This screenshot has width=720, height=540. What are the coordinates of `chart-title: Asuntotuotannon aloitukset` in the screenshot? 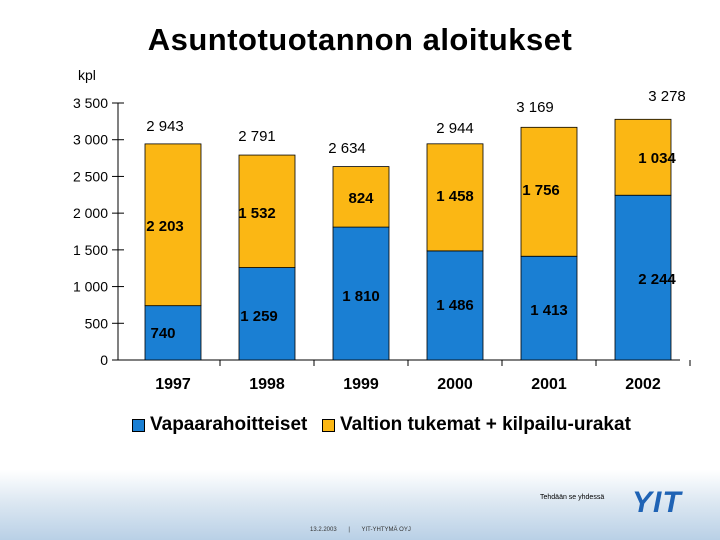 It's located at (360, 39).